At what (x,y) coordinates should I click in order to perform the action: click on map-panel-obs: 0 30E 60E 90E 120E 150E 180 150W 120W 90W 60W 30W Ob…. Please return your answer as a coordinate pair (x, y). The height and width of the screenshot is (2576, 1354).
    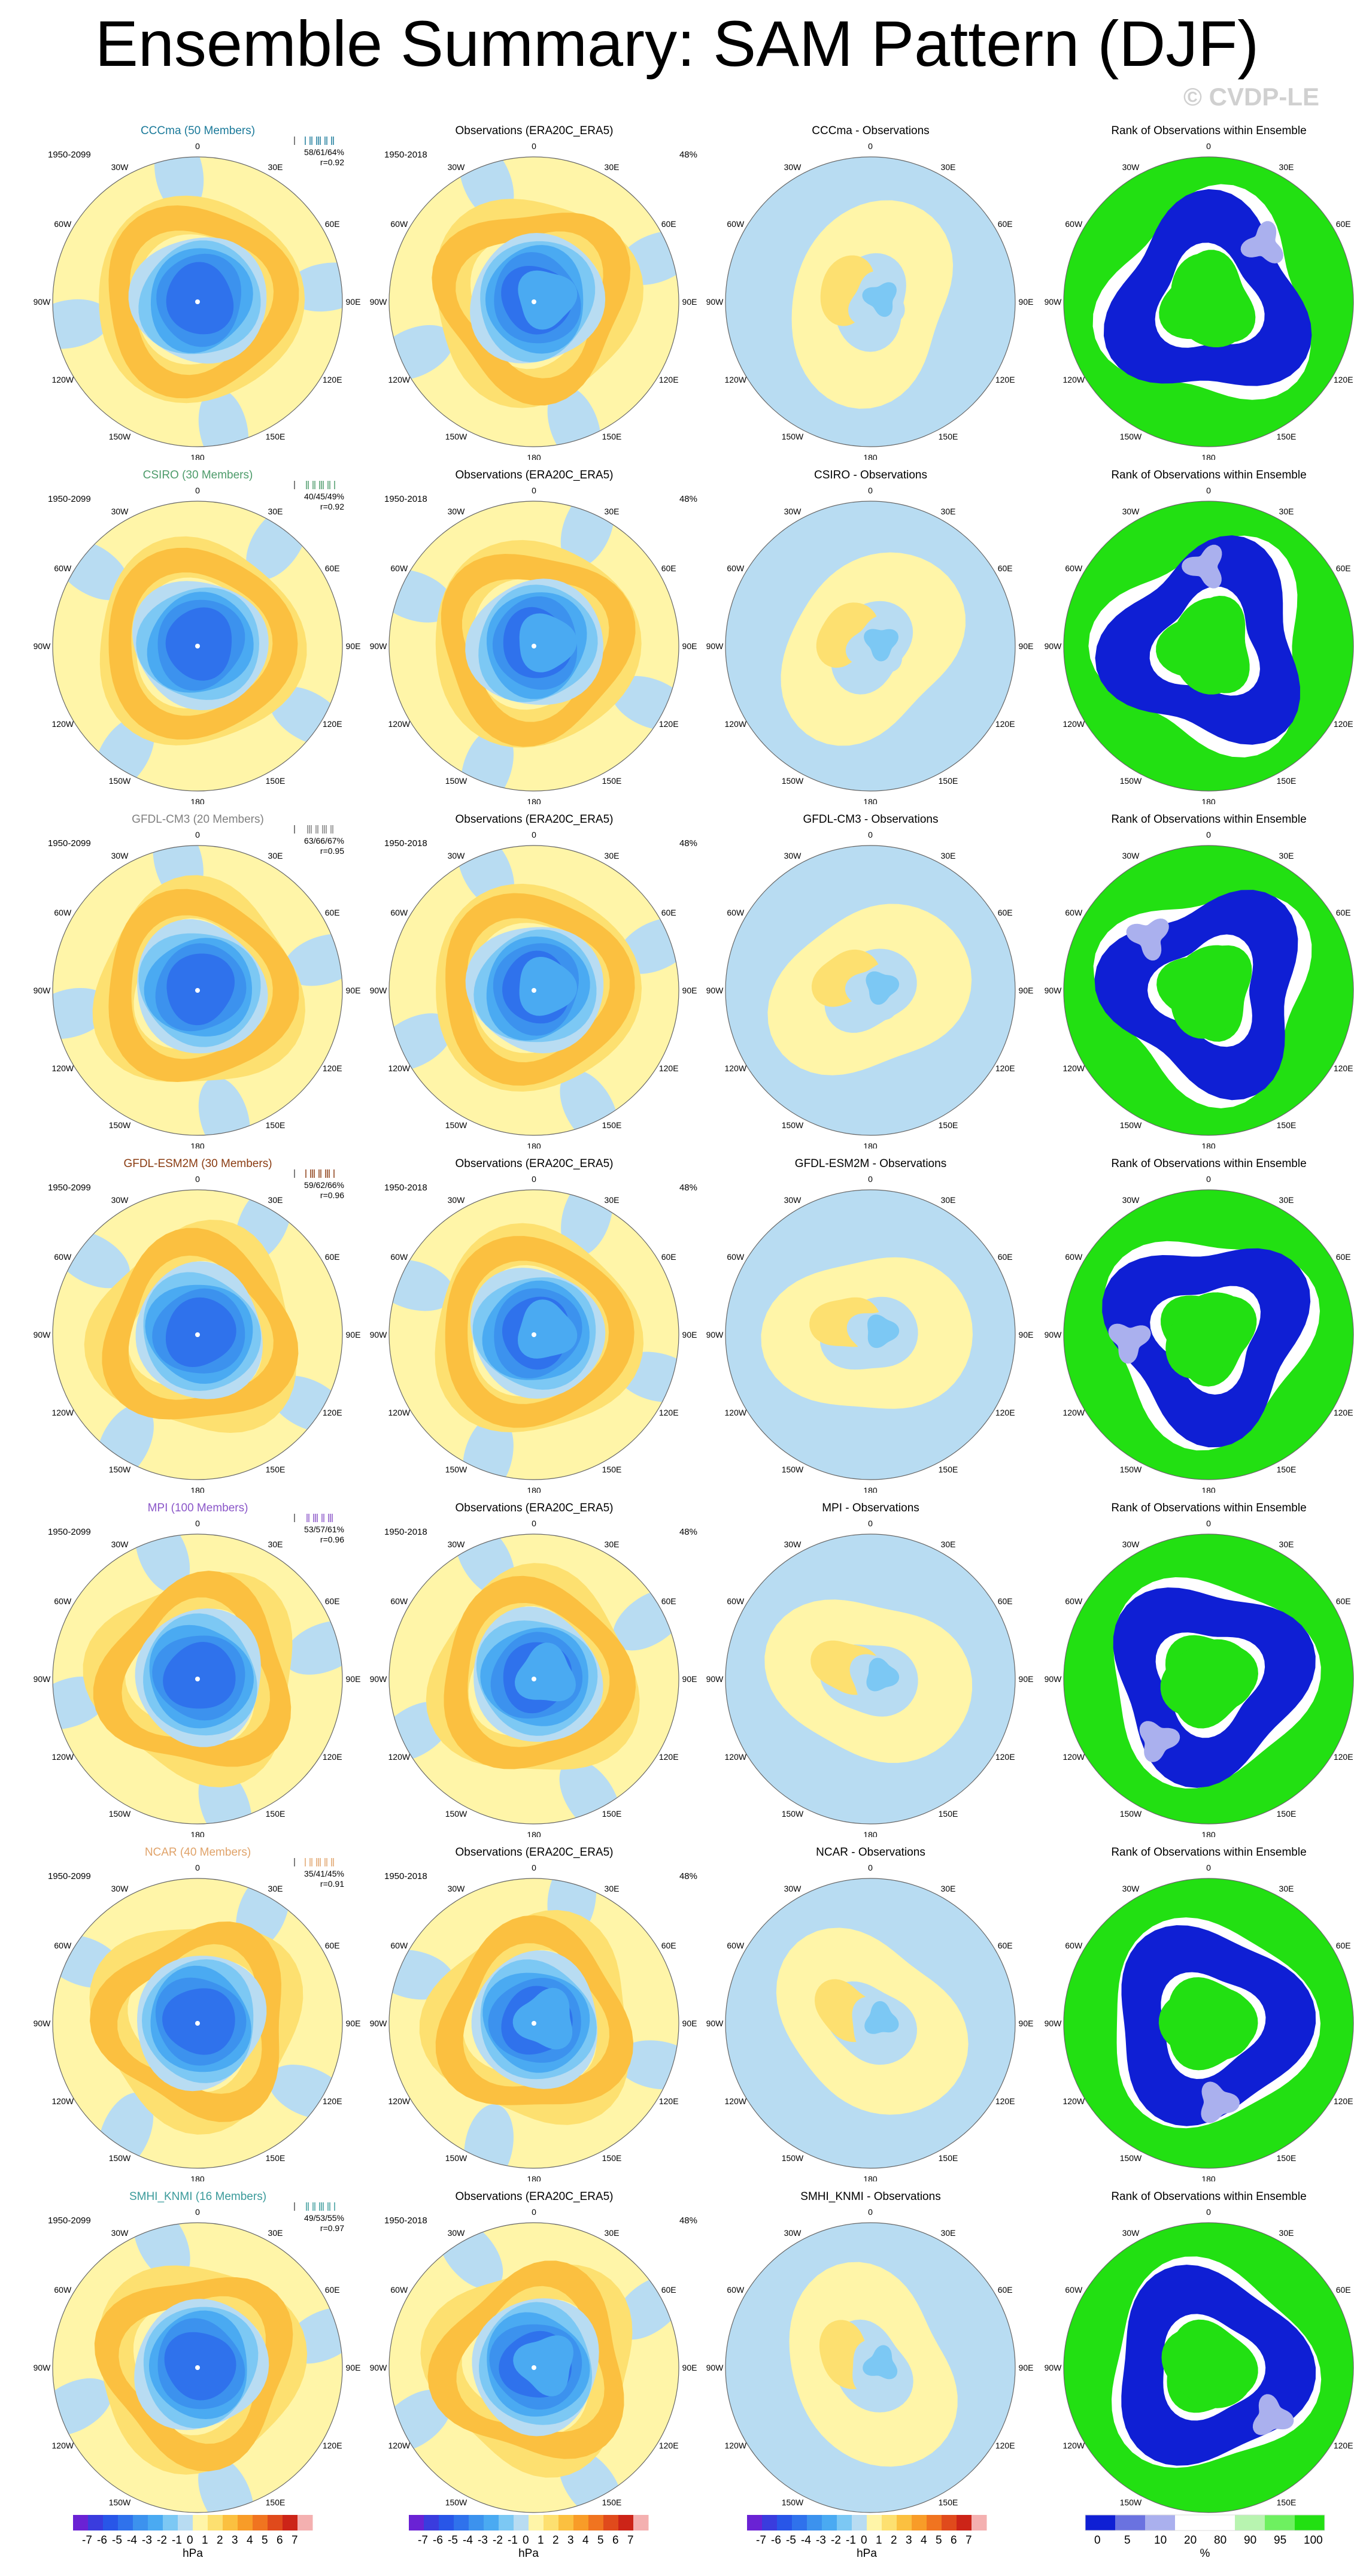
    Looking at the image, I should click on (534, 2018).